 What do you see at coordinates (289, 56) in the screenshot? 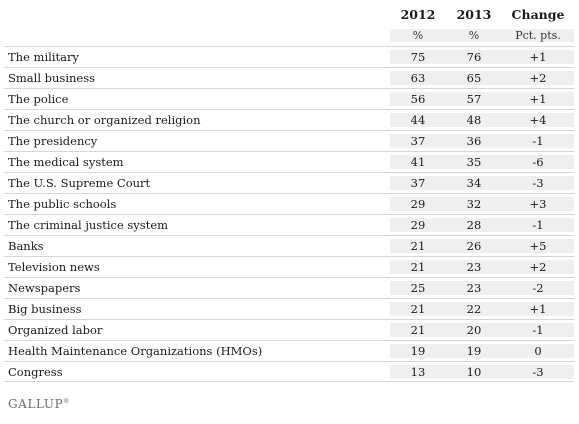
I see `table-row: The military 75 76 +1` at bounding box center [289, 56].